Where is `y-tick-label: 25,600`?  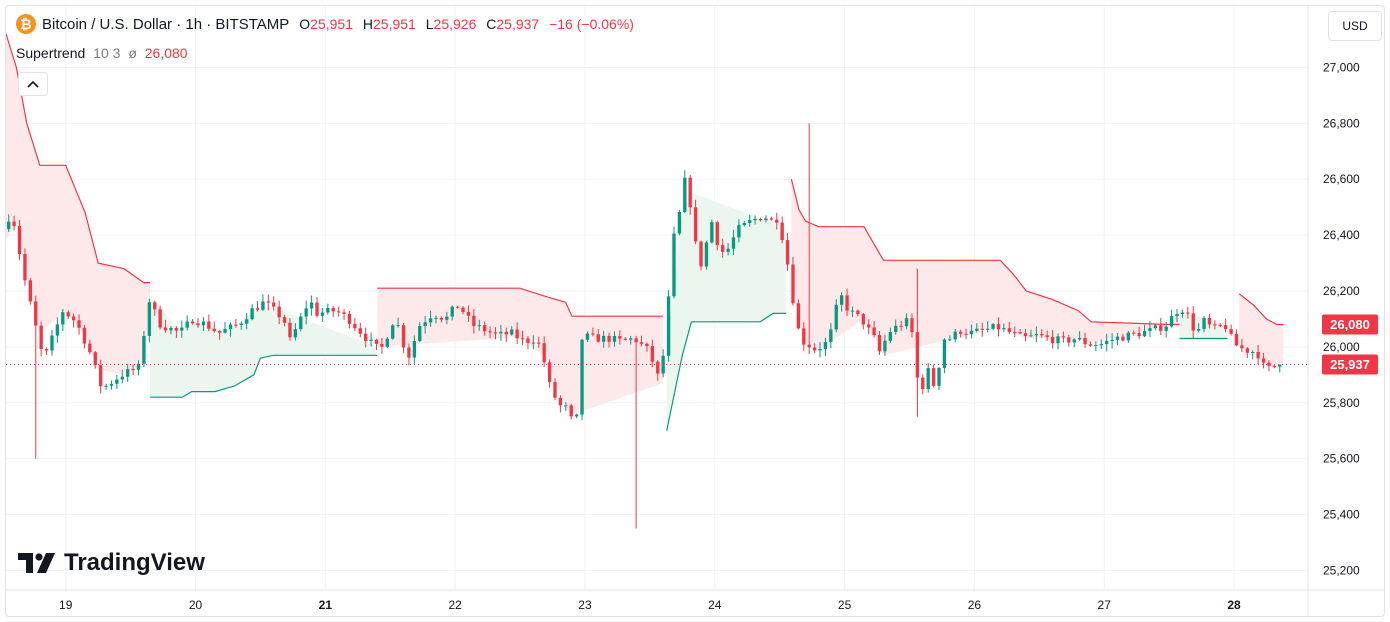 y-tick-label: 25,600 is located at coordinates (1341, 459).